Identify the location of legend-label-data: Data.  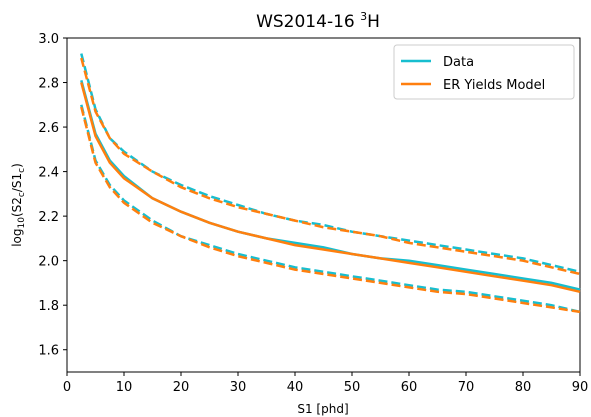
(458, 62).